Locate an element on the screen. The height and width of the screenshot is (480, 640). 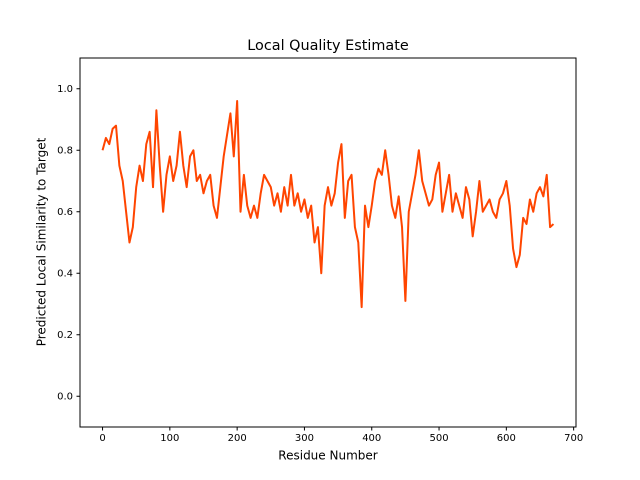
y-axis-label: Predicted Local Similarity to Target is located at coordinates (42, 241).